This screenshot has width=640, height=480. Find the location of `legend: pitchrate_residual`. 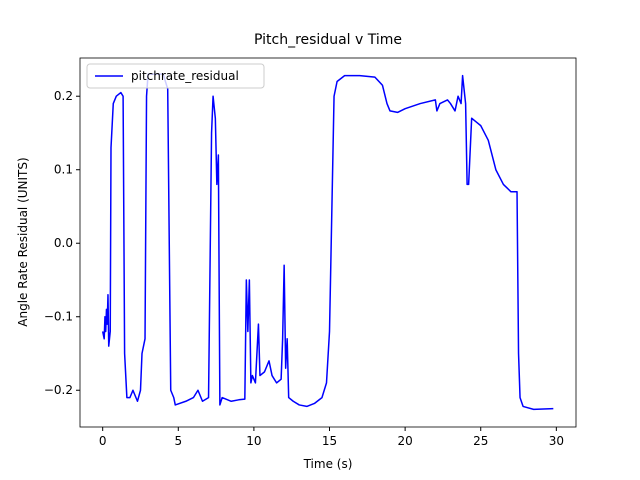

legend: pitchrate_residual is located at coordinates (175, 76).